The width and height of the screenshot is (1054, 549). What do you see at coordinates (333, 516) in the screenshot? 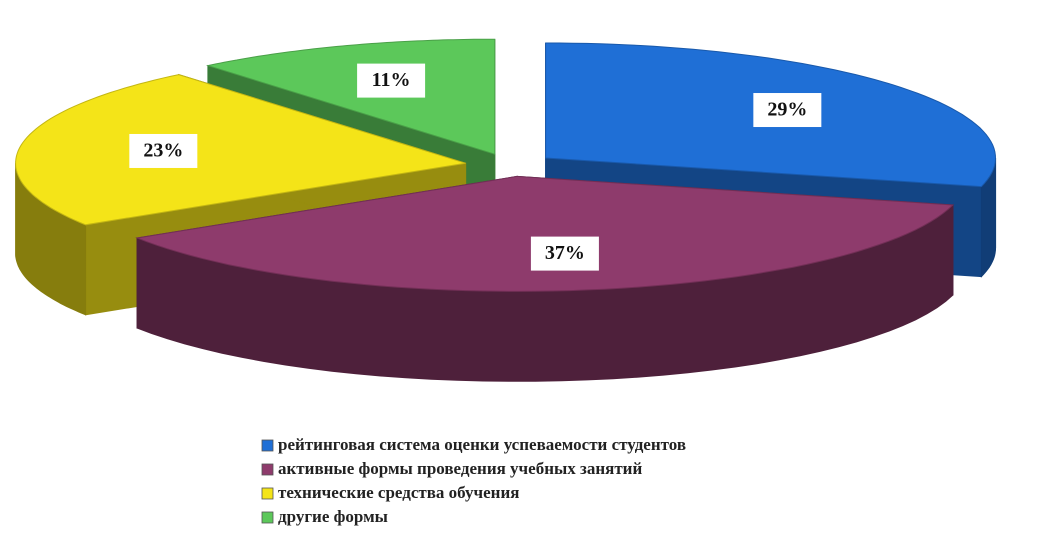
I see `legend-label: другие формы` at bounding box center [333, 516].